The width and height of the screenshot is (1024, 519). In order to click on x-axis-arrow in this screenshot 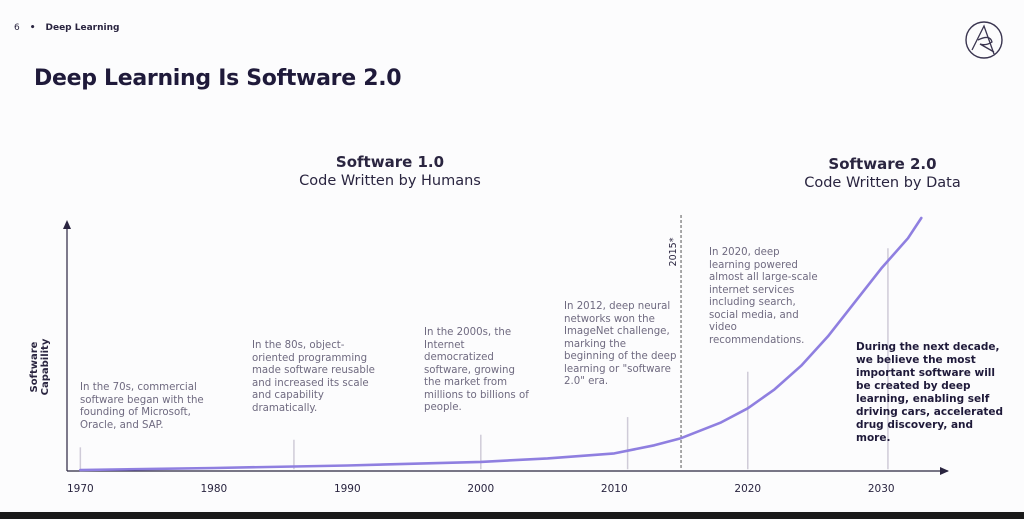, I will do `click(944, 471)`.